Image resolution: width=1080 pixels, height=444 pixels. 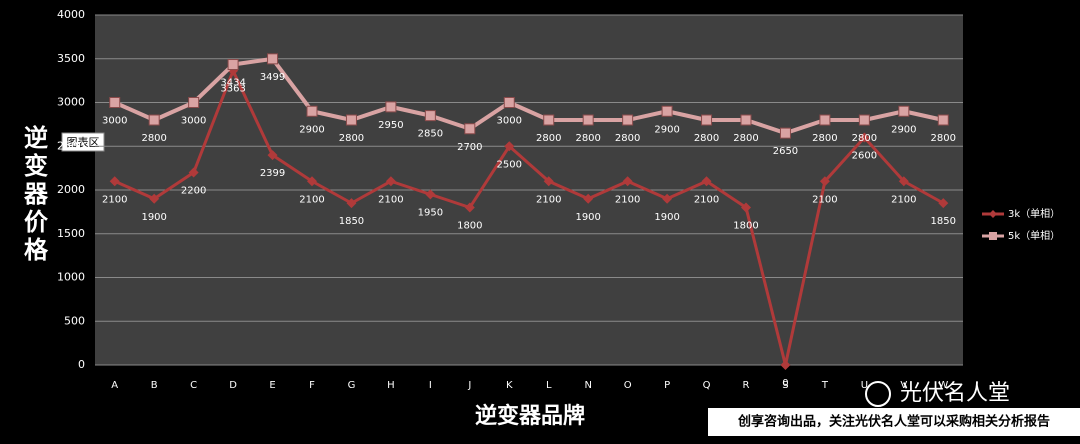 What do you see at coordinates (864, 156) in the screenshot?
I see `data-label: 2600` at bounding box center [864, 156].